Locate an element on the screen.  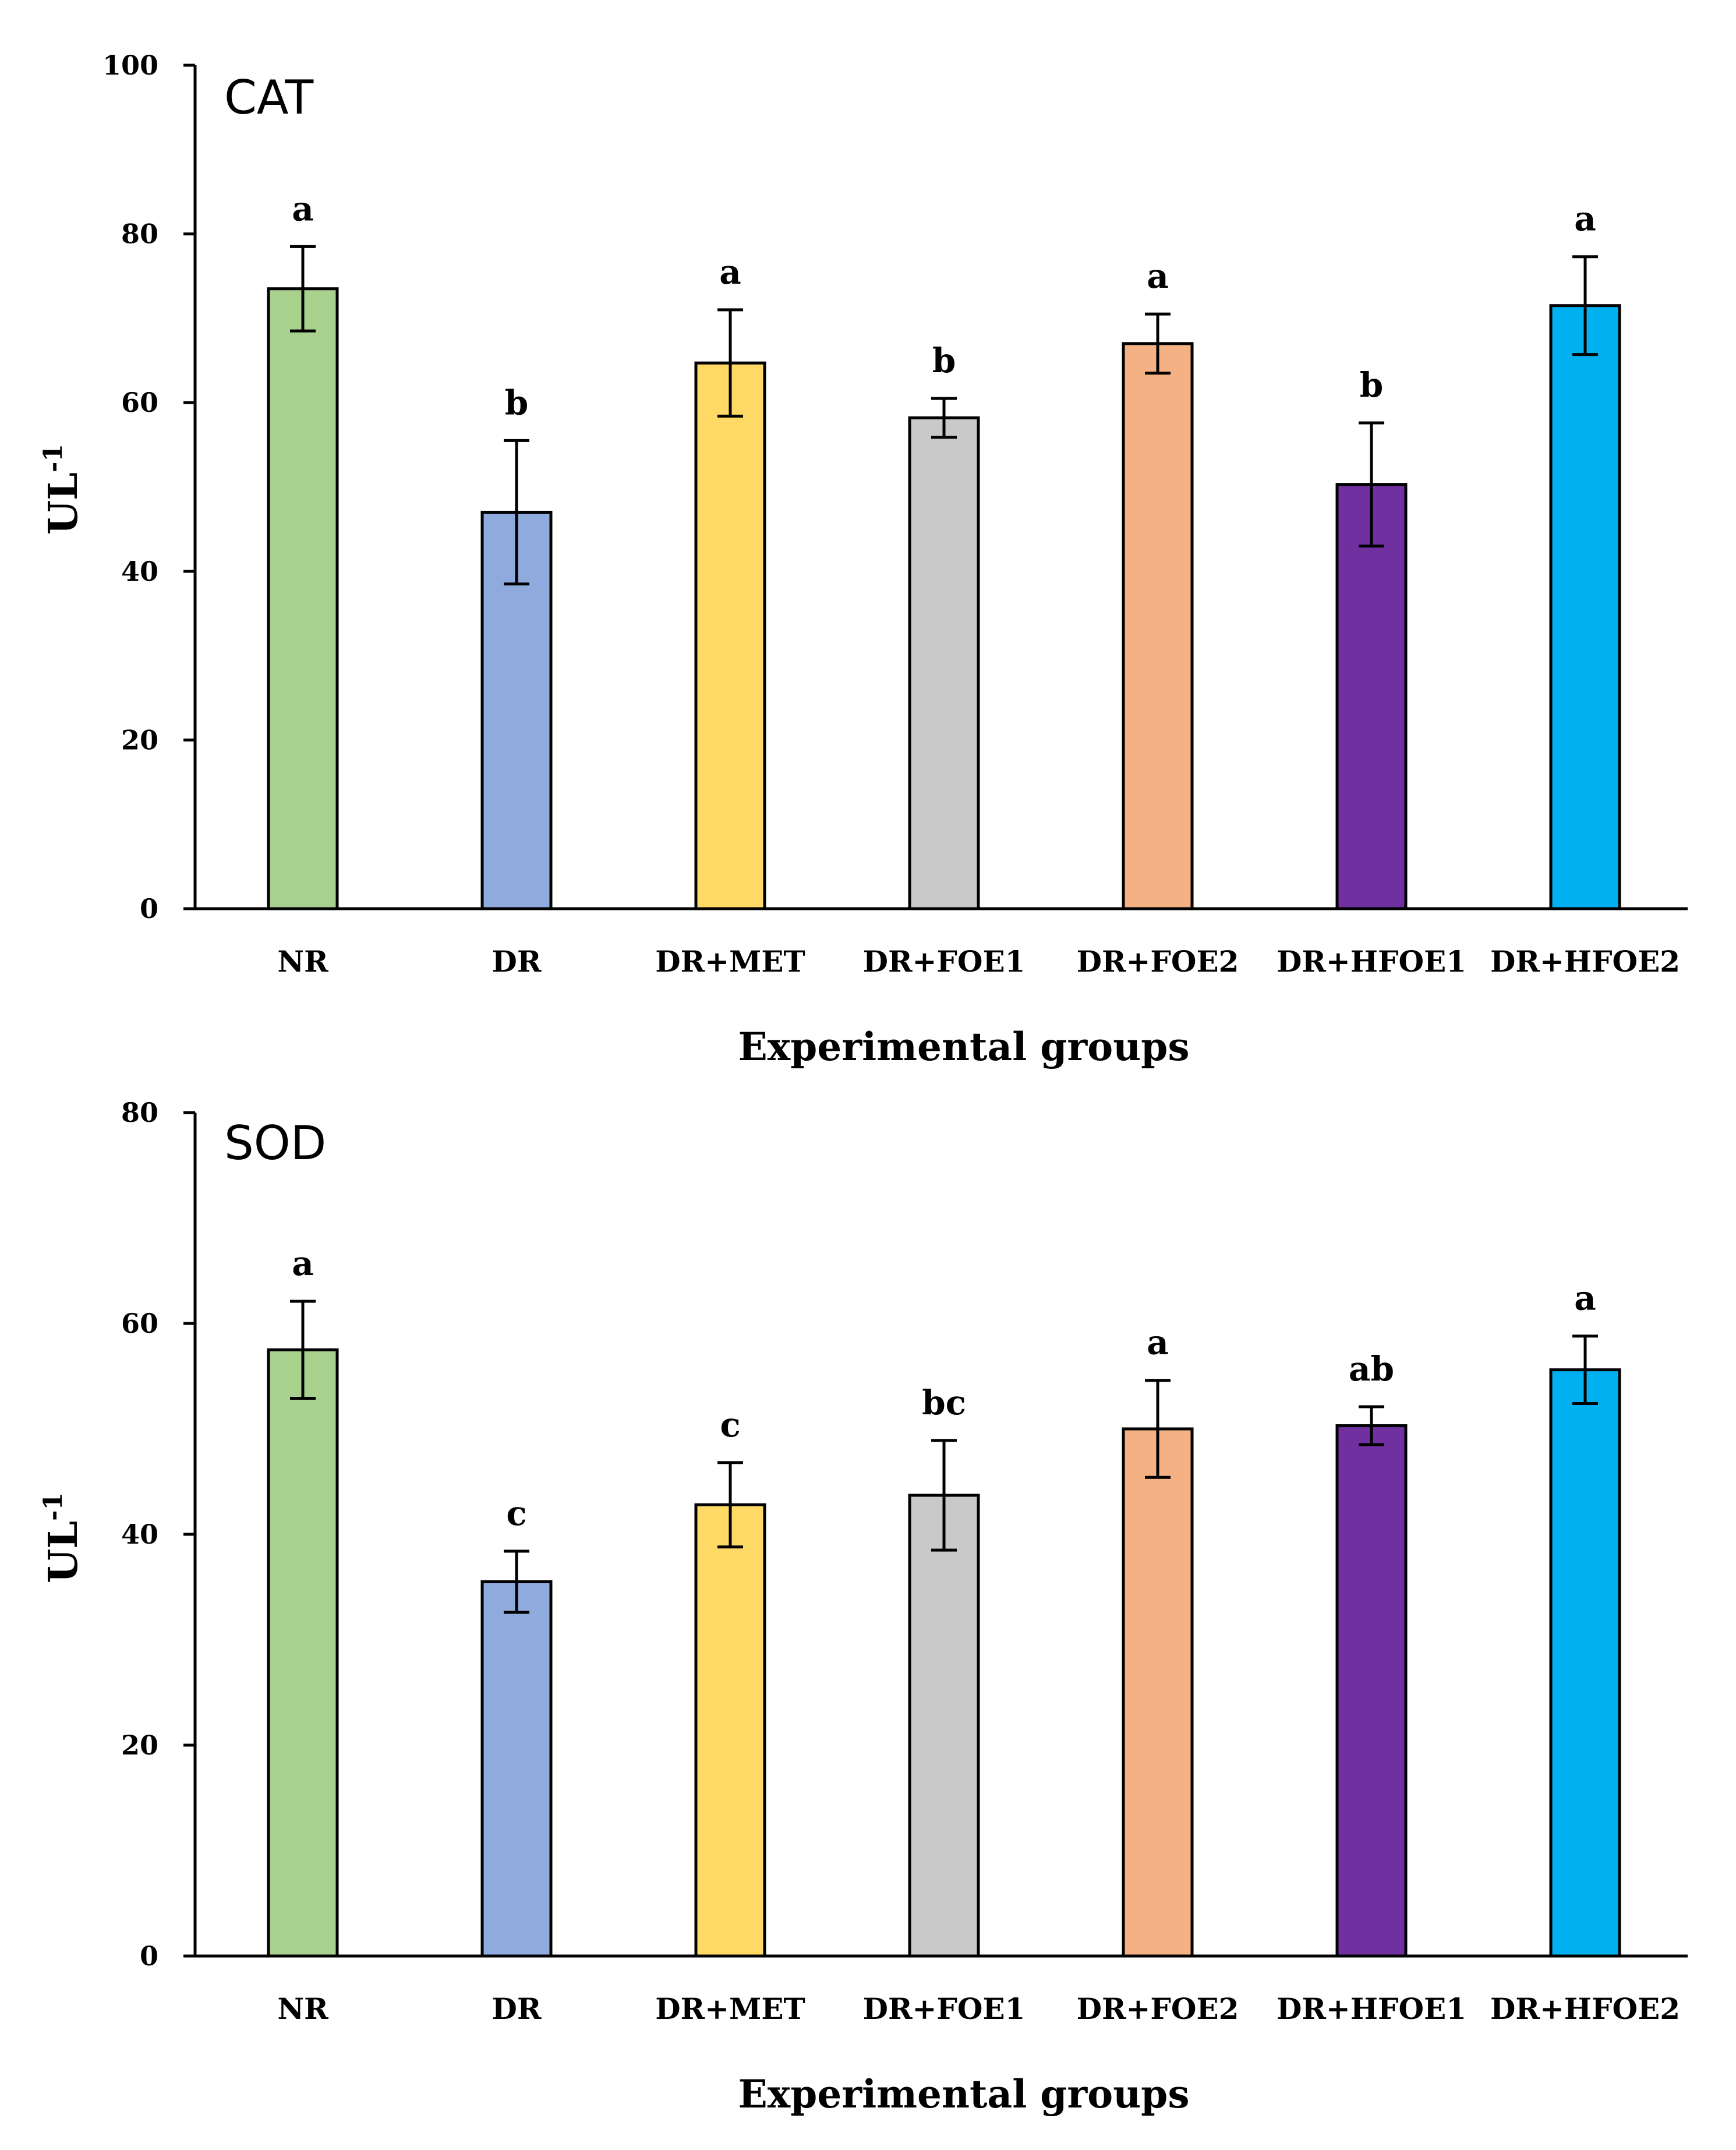
chart-title: CAT is located at coordinates (269, 97).